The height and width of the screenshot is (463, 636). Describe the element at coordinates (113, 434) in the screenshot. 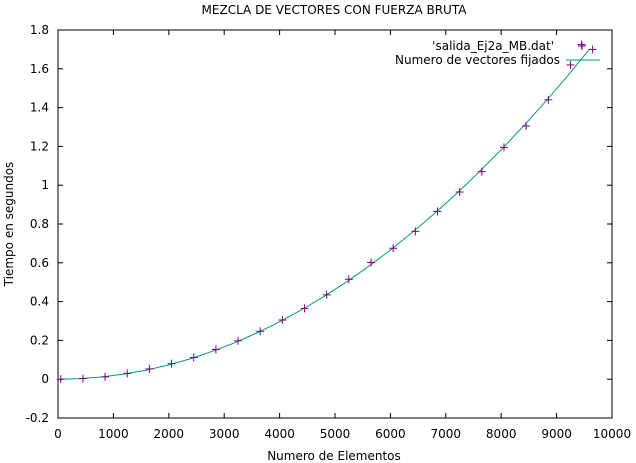

I see `x-tick-label: 1000` at that location.